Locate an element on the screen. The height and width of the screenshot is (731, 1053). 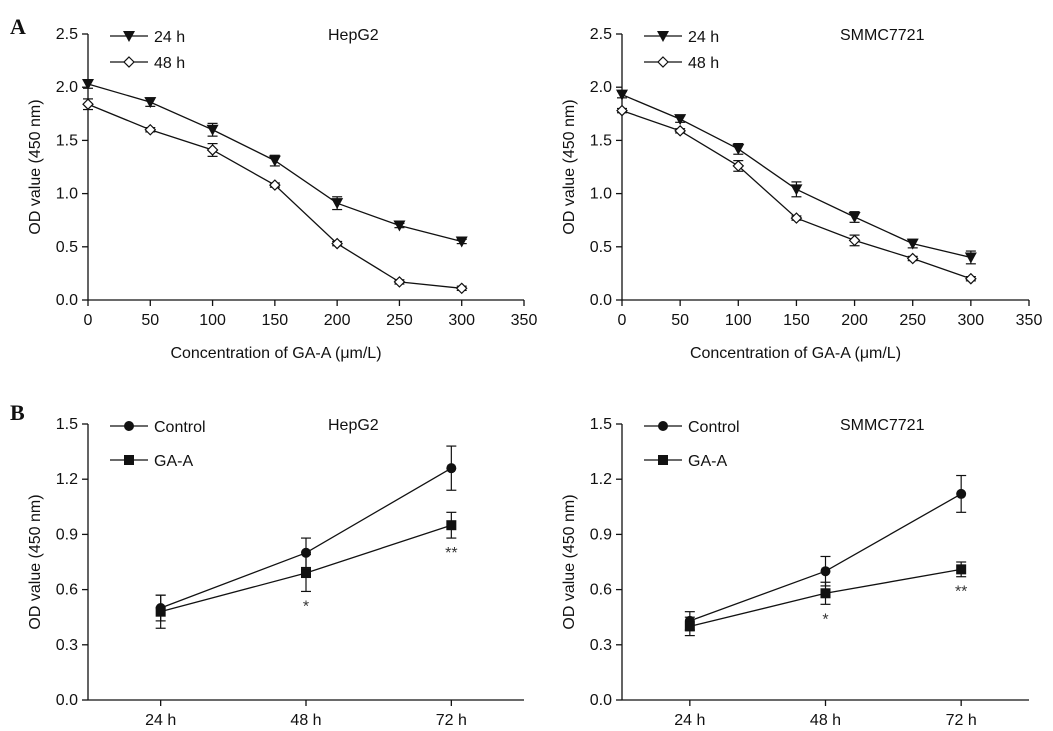
legend-label: 24 h is located at coordinates (703, 37).